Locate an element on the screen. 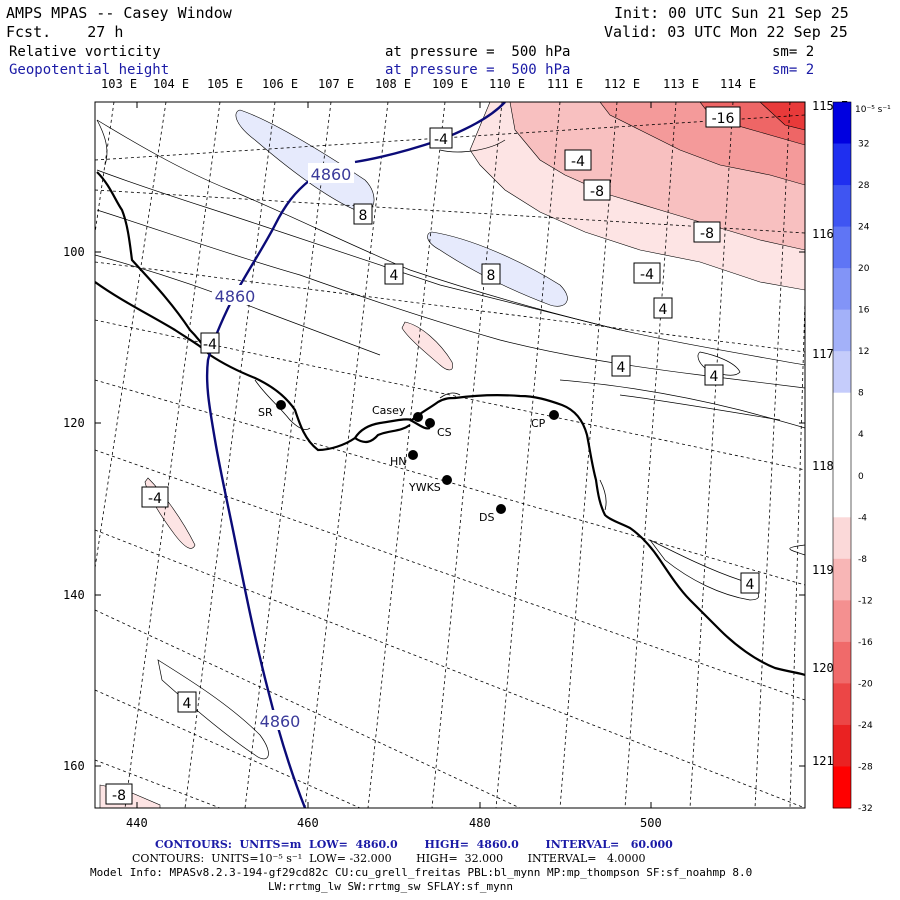 This screenshot has width=900, height=900. station-label-ds: DS is located at coordinates (486, 517).